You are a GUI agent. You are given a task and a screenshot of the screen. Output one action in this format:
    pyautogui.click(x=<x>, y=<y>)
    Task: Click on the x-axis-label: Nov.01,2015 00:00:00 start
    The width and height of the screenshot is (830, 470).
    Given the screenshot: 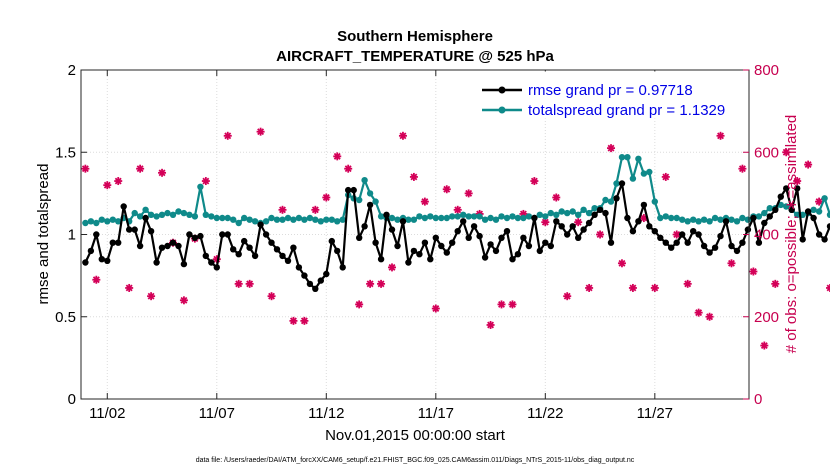 What is the action you would take?
    pyautogui.click(x=415, y=435)
    